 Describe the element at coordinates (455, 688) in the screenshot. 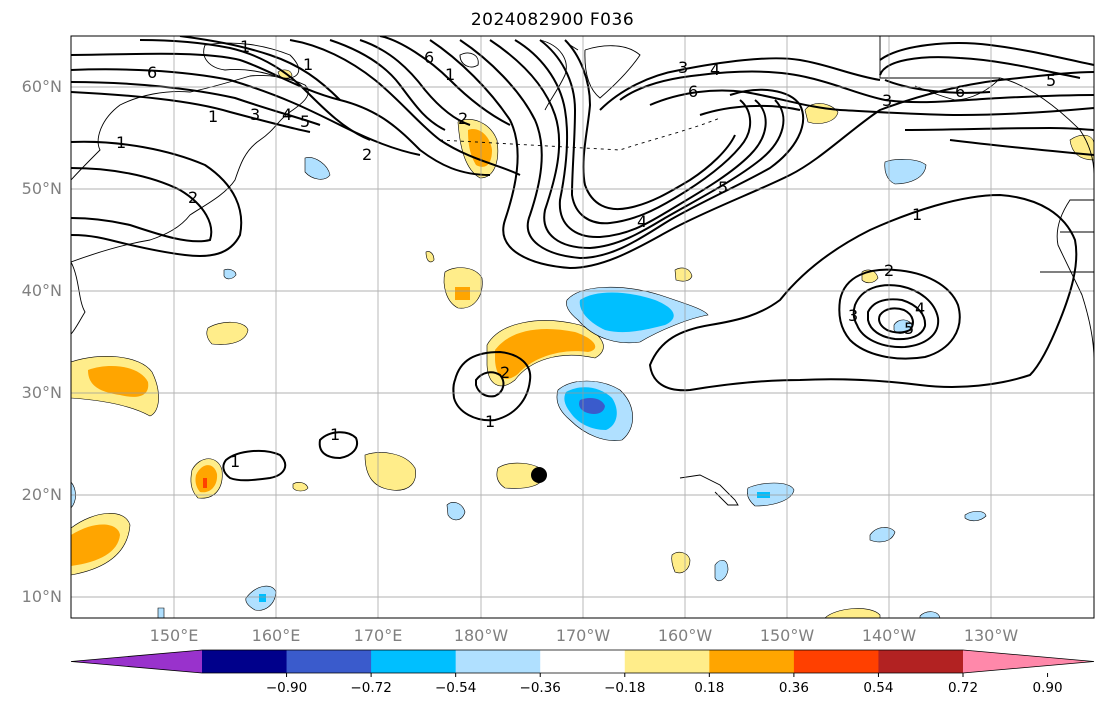

I see `colorbar-tick-label: −0.54` at that location.